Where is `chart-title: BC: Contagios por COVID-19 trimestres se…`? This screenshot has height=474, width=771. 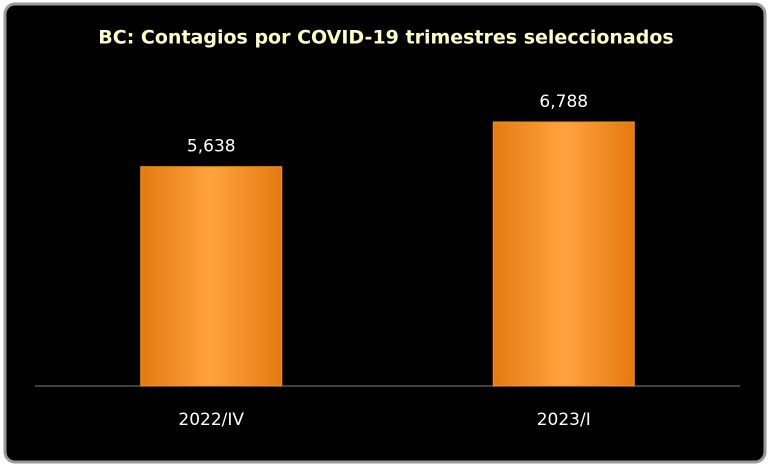 chart-title: BC: Contagios por COVID-19 trimestres se… is located at coordinates (385, 38).